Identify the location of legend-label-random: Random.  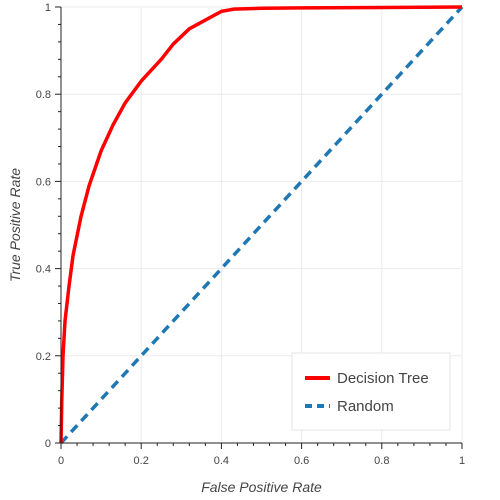
(365, 406).